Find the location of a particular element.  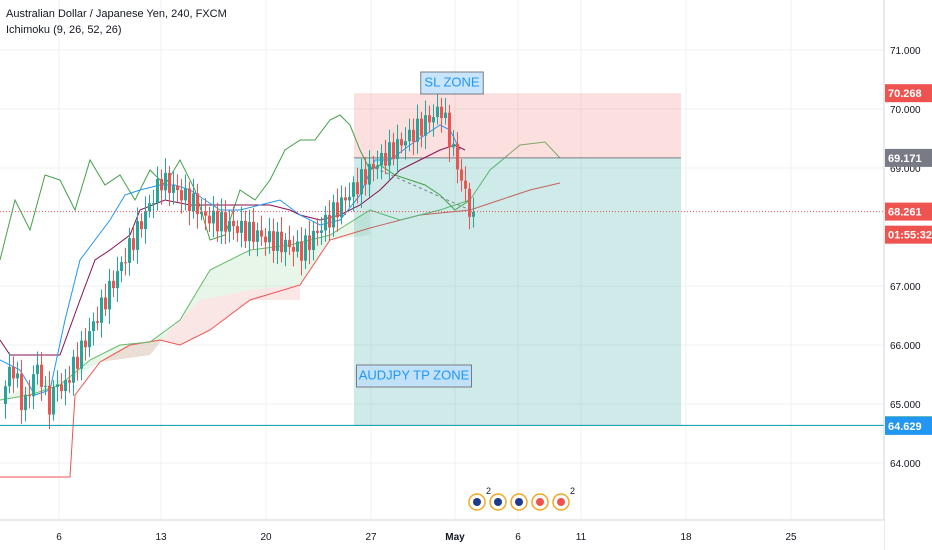

y-tick-label: 69.000 is located at coordinates (905, 169).